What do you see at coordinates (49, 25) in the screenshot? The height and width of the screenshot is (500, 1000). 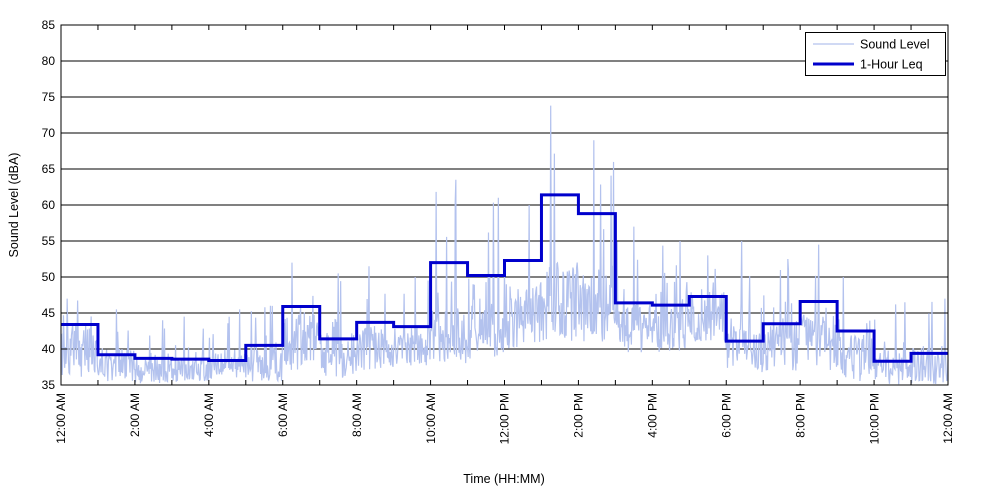 I see `y-tick-label-85: 85` at bounding box center [49, 25].